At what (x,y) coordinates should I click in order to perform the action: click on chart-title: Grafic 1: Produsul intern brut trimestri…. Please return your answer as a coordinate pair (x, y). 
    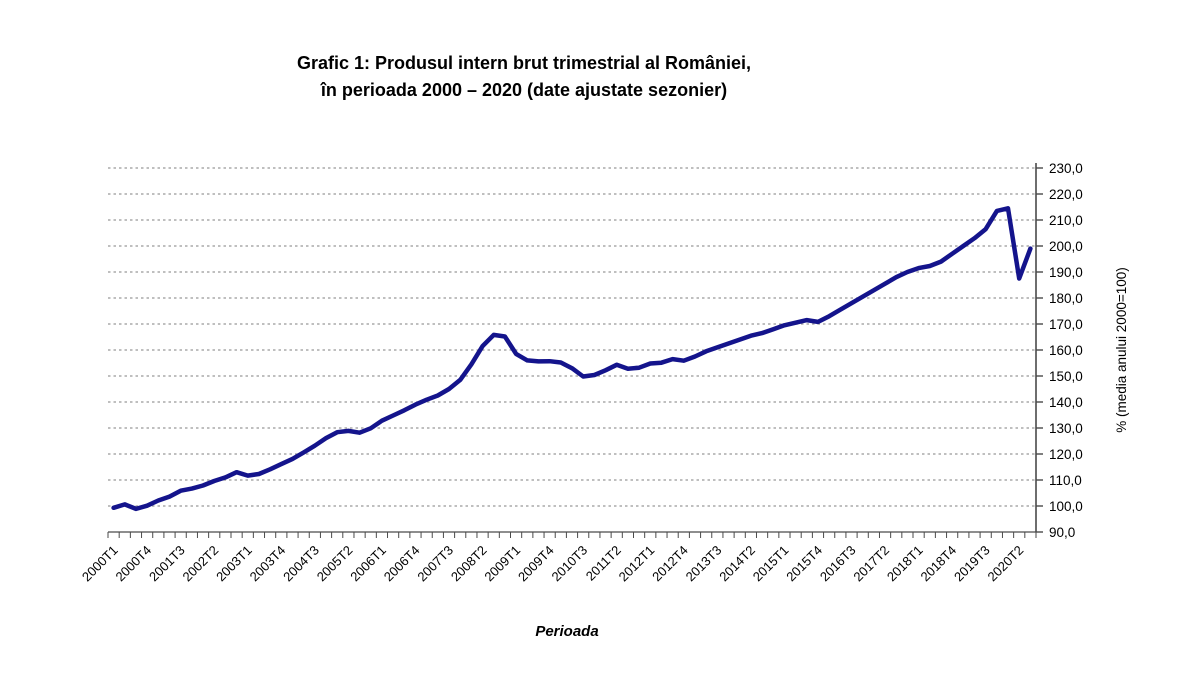
    Looking at the image, I should click on (524, 77).